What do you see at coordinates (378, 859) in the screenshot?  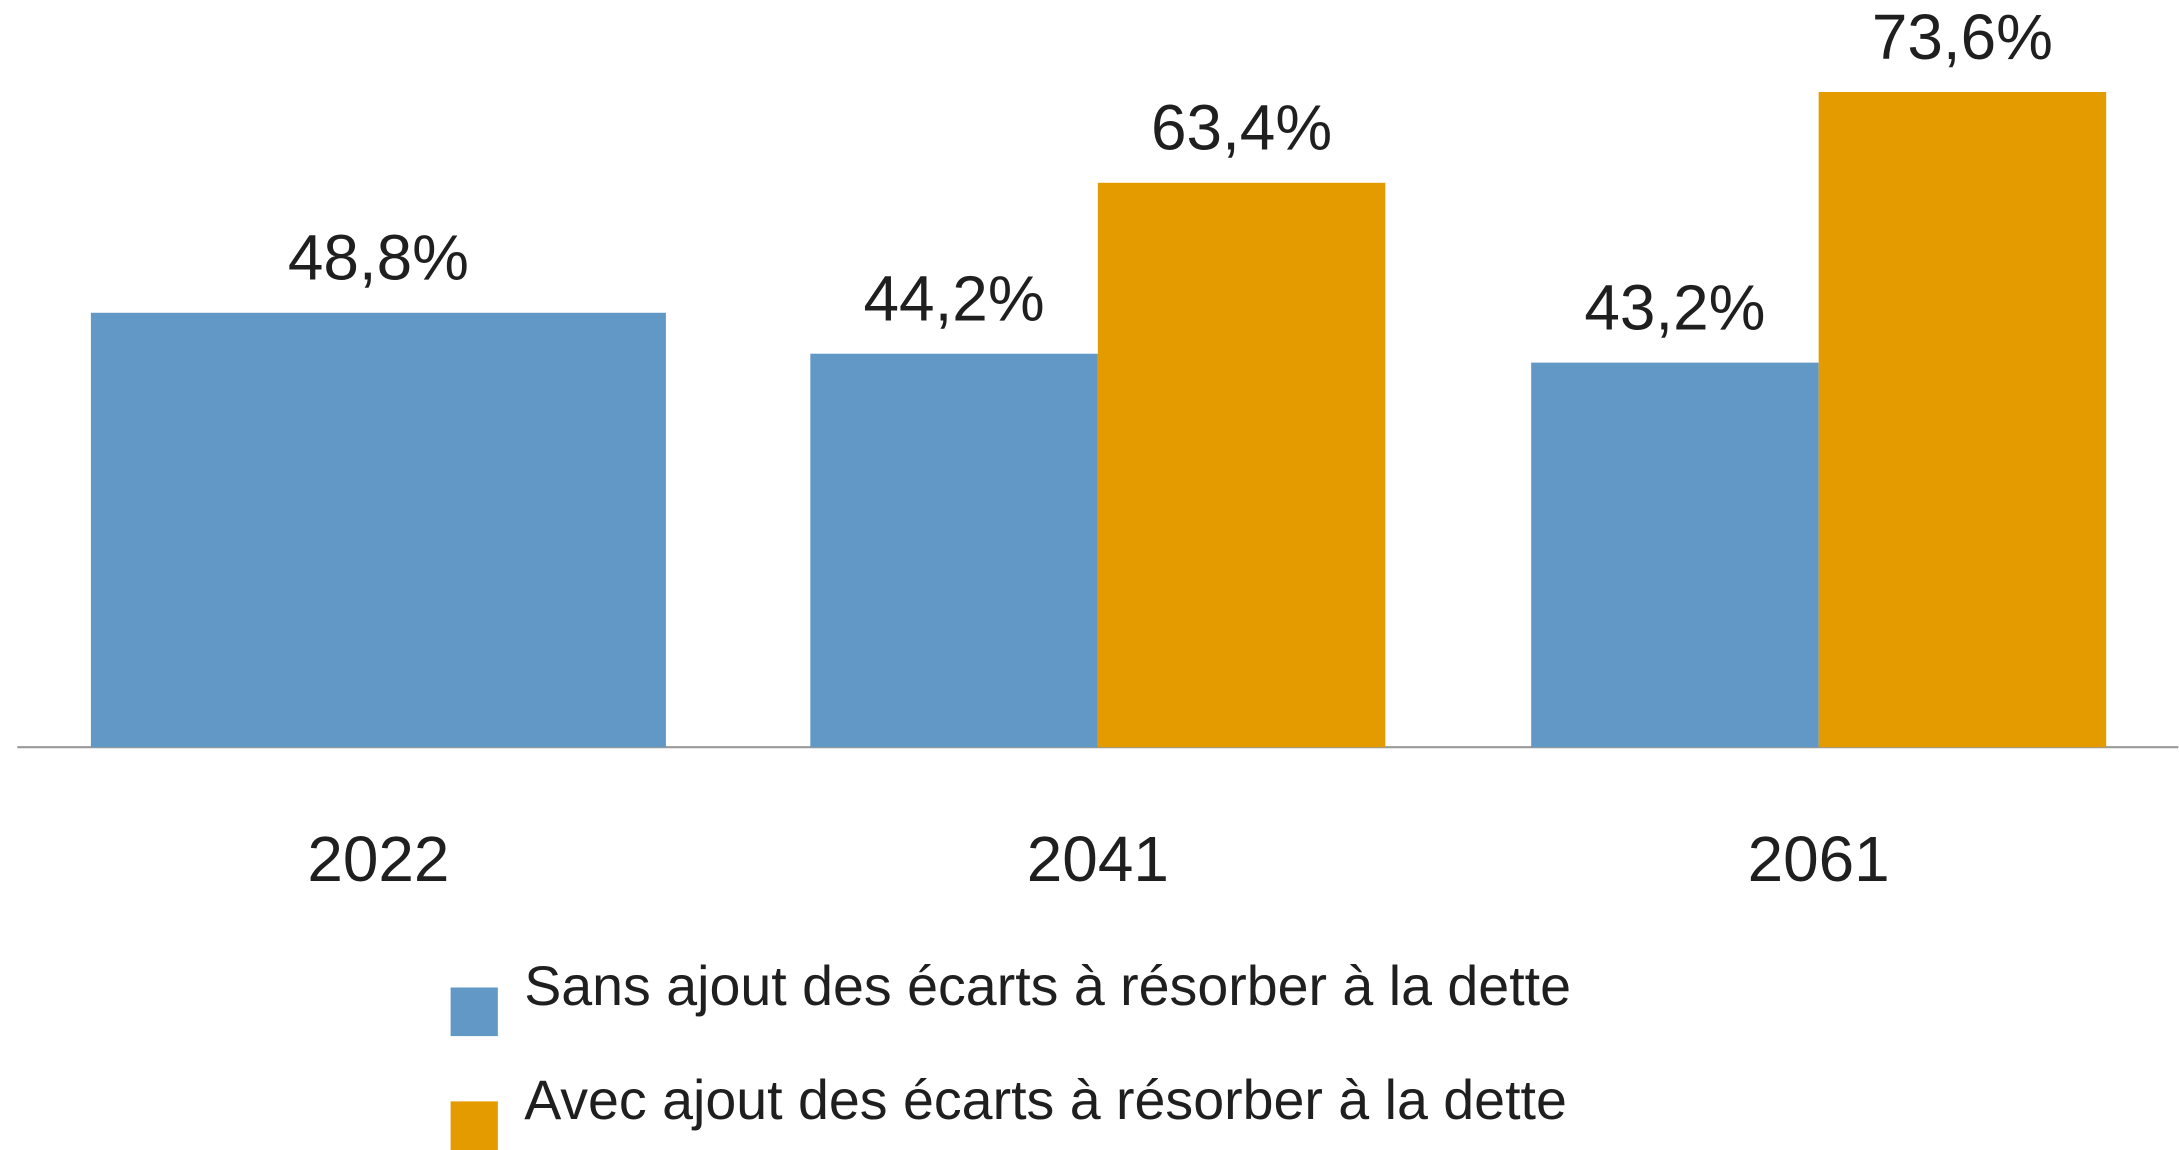 I see `x-tick-label: 2022` at bounding box center [378, 859].